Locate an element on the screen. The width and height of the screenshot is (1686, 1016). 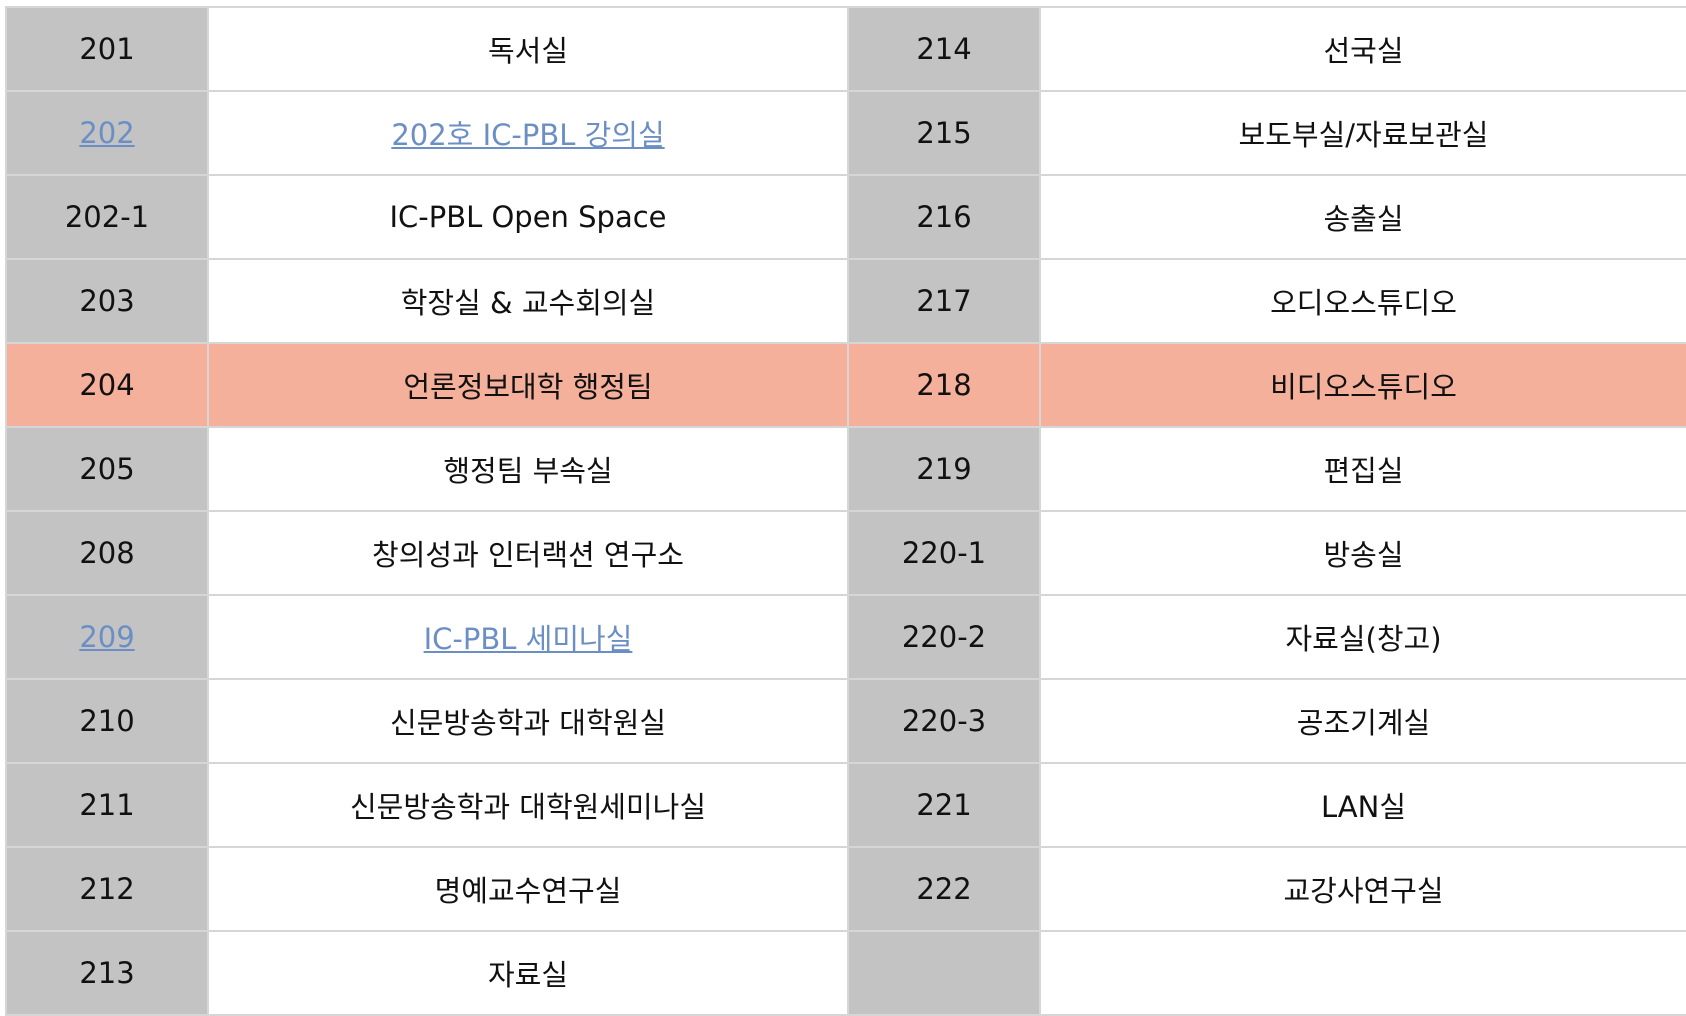
room-number-cell: 222 is located at coordinates (944, 889).